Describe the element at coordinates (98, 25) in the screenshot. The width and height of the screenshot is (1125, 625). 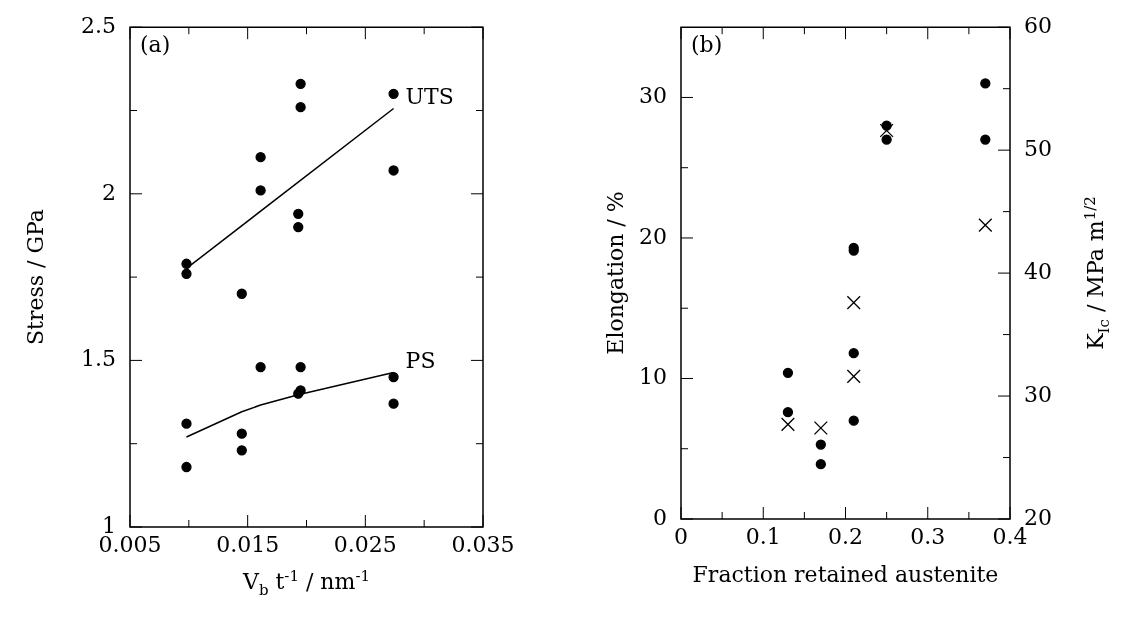
I see `y-tick-label: 2.5` at that location.